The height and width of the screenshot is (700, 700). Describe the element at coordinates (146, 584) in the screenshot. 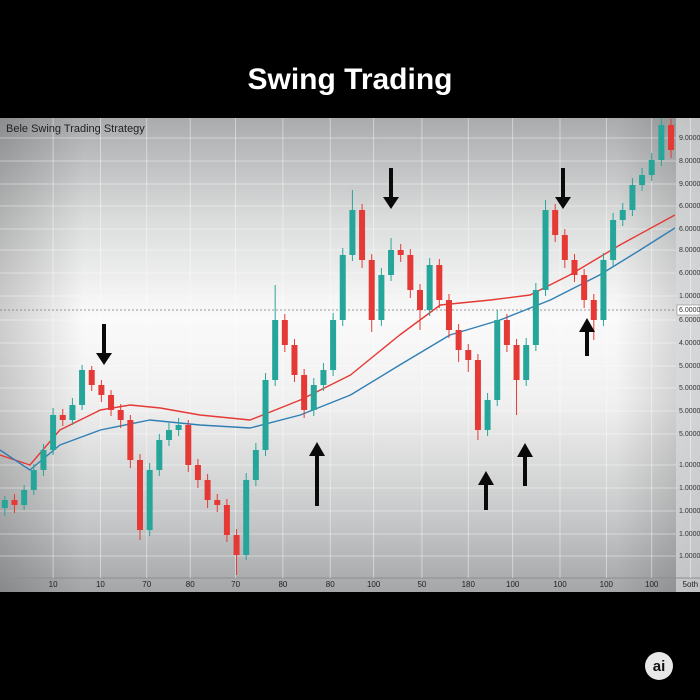

I see `x-tick-label: 70` at that location.